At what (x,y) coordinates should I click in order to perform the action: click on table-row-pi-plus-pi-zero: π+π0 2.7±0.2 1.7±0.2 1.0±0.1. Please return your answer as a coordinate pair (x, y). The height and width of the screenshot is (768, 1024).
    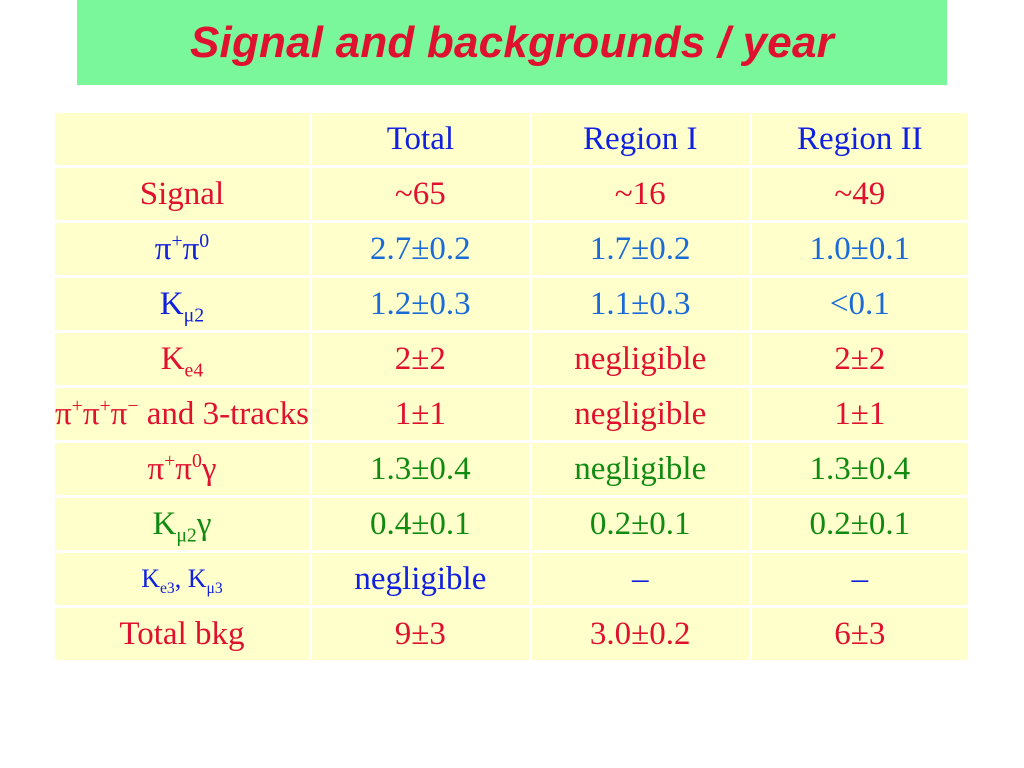
    Looking at the image, I should click on (511, 249).